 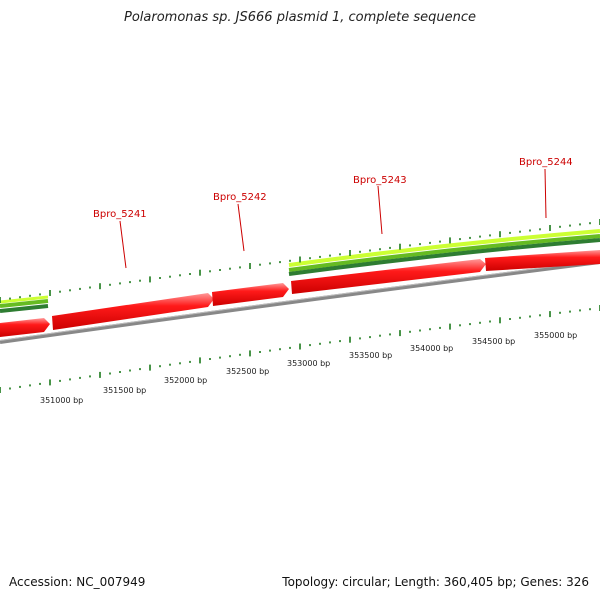 What do you see at coordinates (247, 371) in the screenshot?
I see `position-label: 352500 bp` at bounding box center [247, 371].